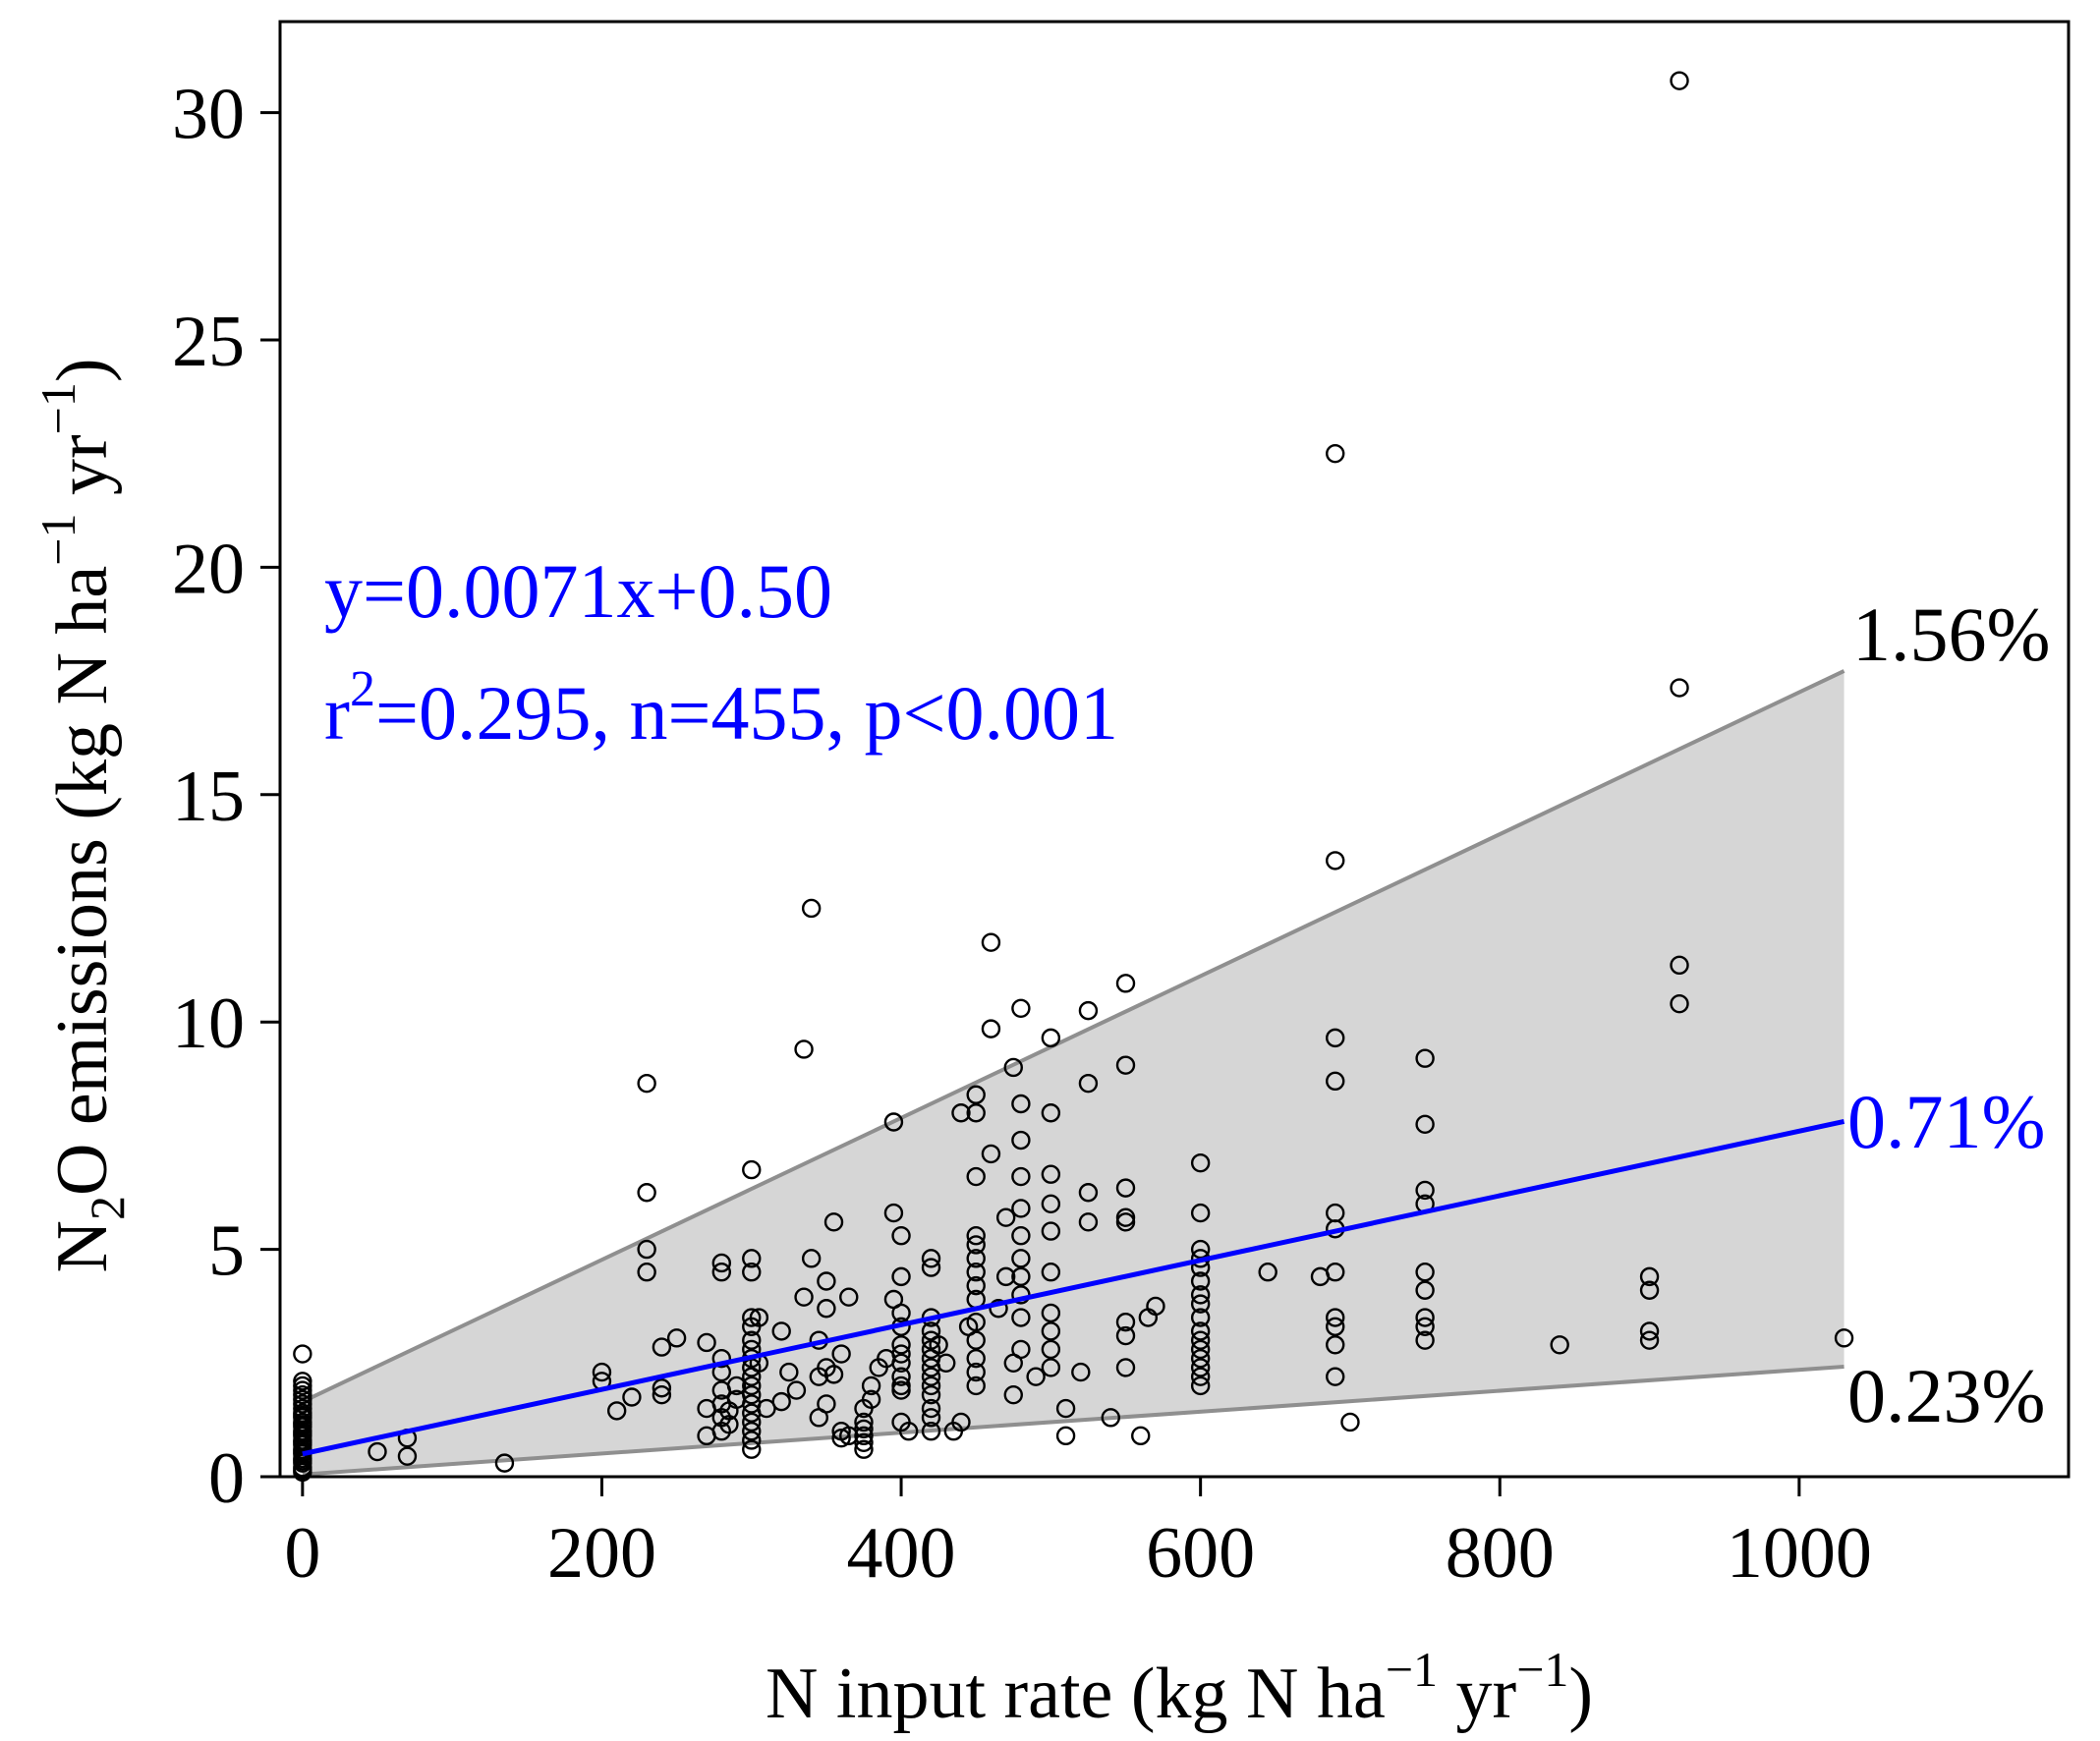 The image size is (2100, 1741). Describe the element at coordinates (82, 881) in the screenshot. I see `y-title-mid: O emissions (kg N ha` at that location.